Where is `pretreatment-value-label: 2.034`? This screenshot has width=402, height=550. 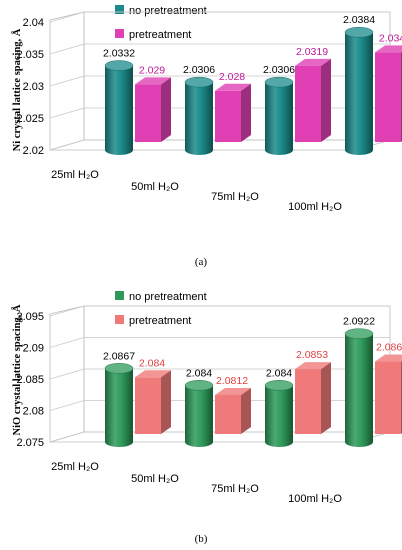
pretreatment-value-label: 2.034 is located at coordinates (390, 38).